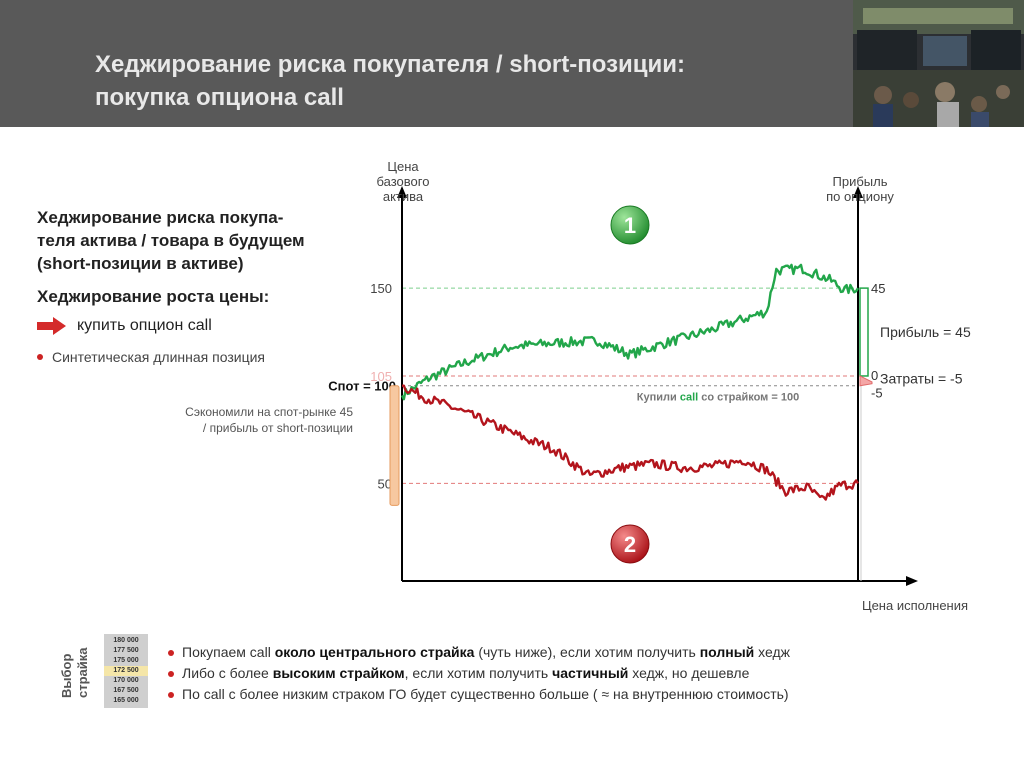 Image resolution: width=1024 pixels, height=767 pixels. I want to click on scenario-2-badge, so click(630, 544).